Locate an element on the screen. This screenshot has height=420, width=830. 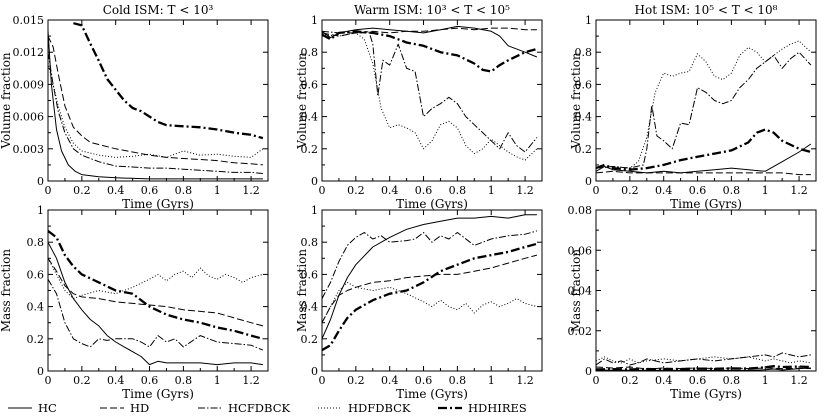
panel-title: Warm ISM: 10³ < T < 10⁵ is located at coordinates (432, 10).